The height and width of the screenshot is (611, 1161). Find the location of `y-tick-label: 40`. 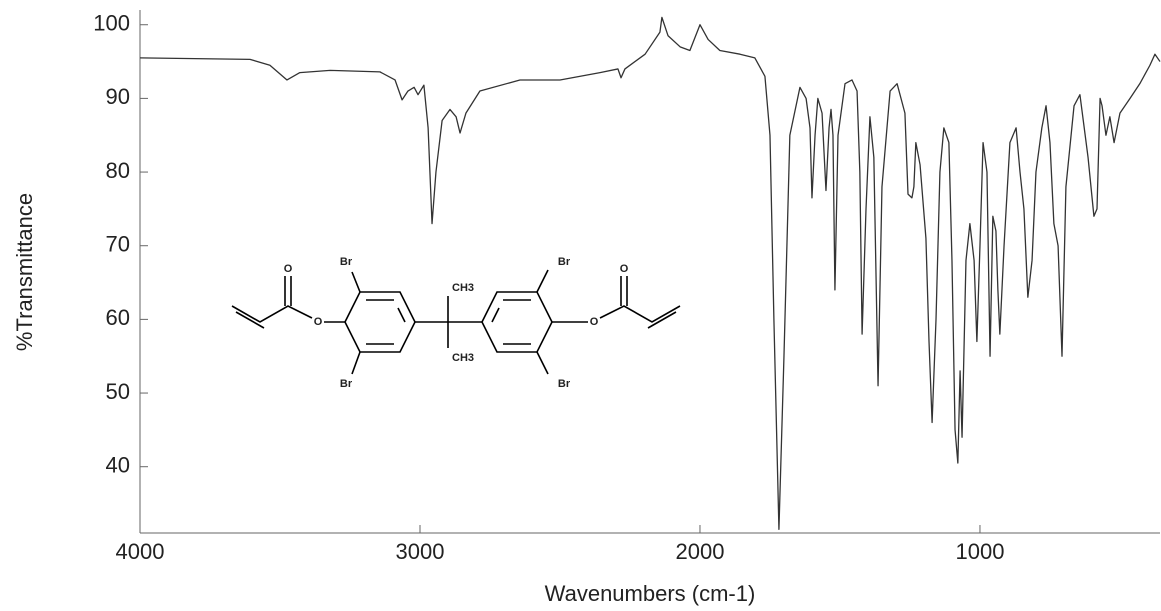

y-tick-label: 40 is located at coordinates (118, 465).